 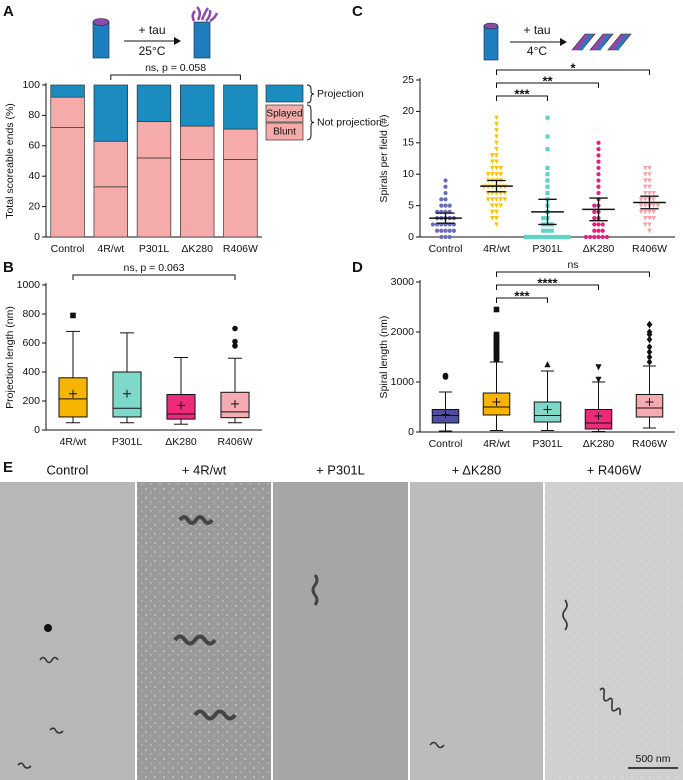 I want to click on image-label: Control, so click(x=68, y=469).